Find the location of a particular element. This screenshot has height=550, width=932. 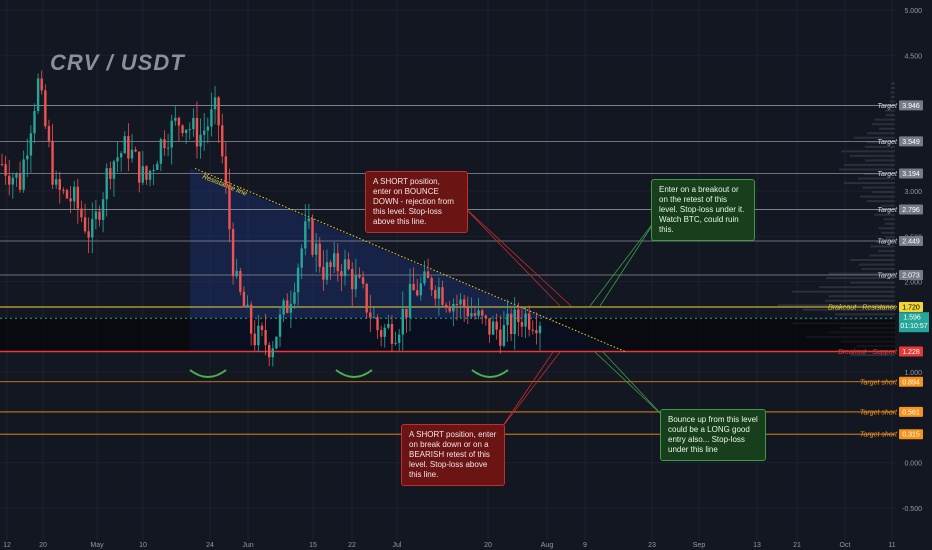

current-price-text: 1.596 is located at coordinates (912, 318).